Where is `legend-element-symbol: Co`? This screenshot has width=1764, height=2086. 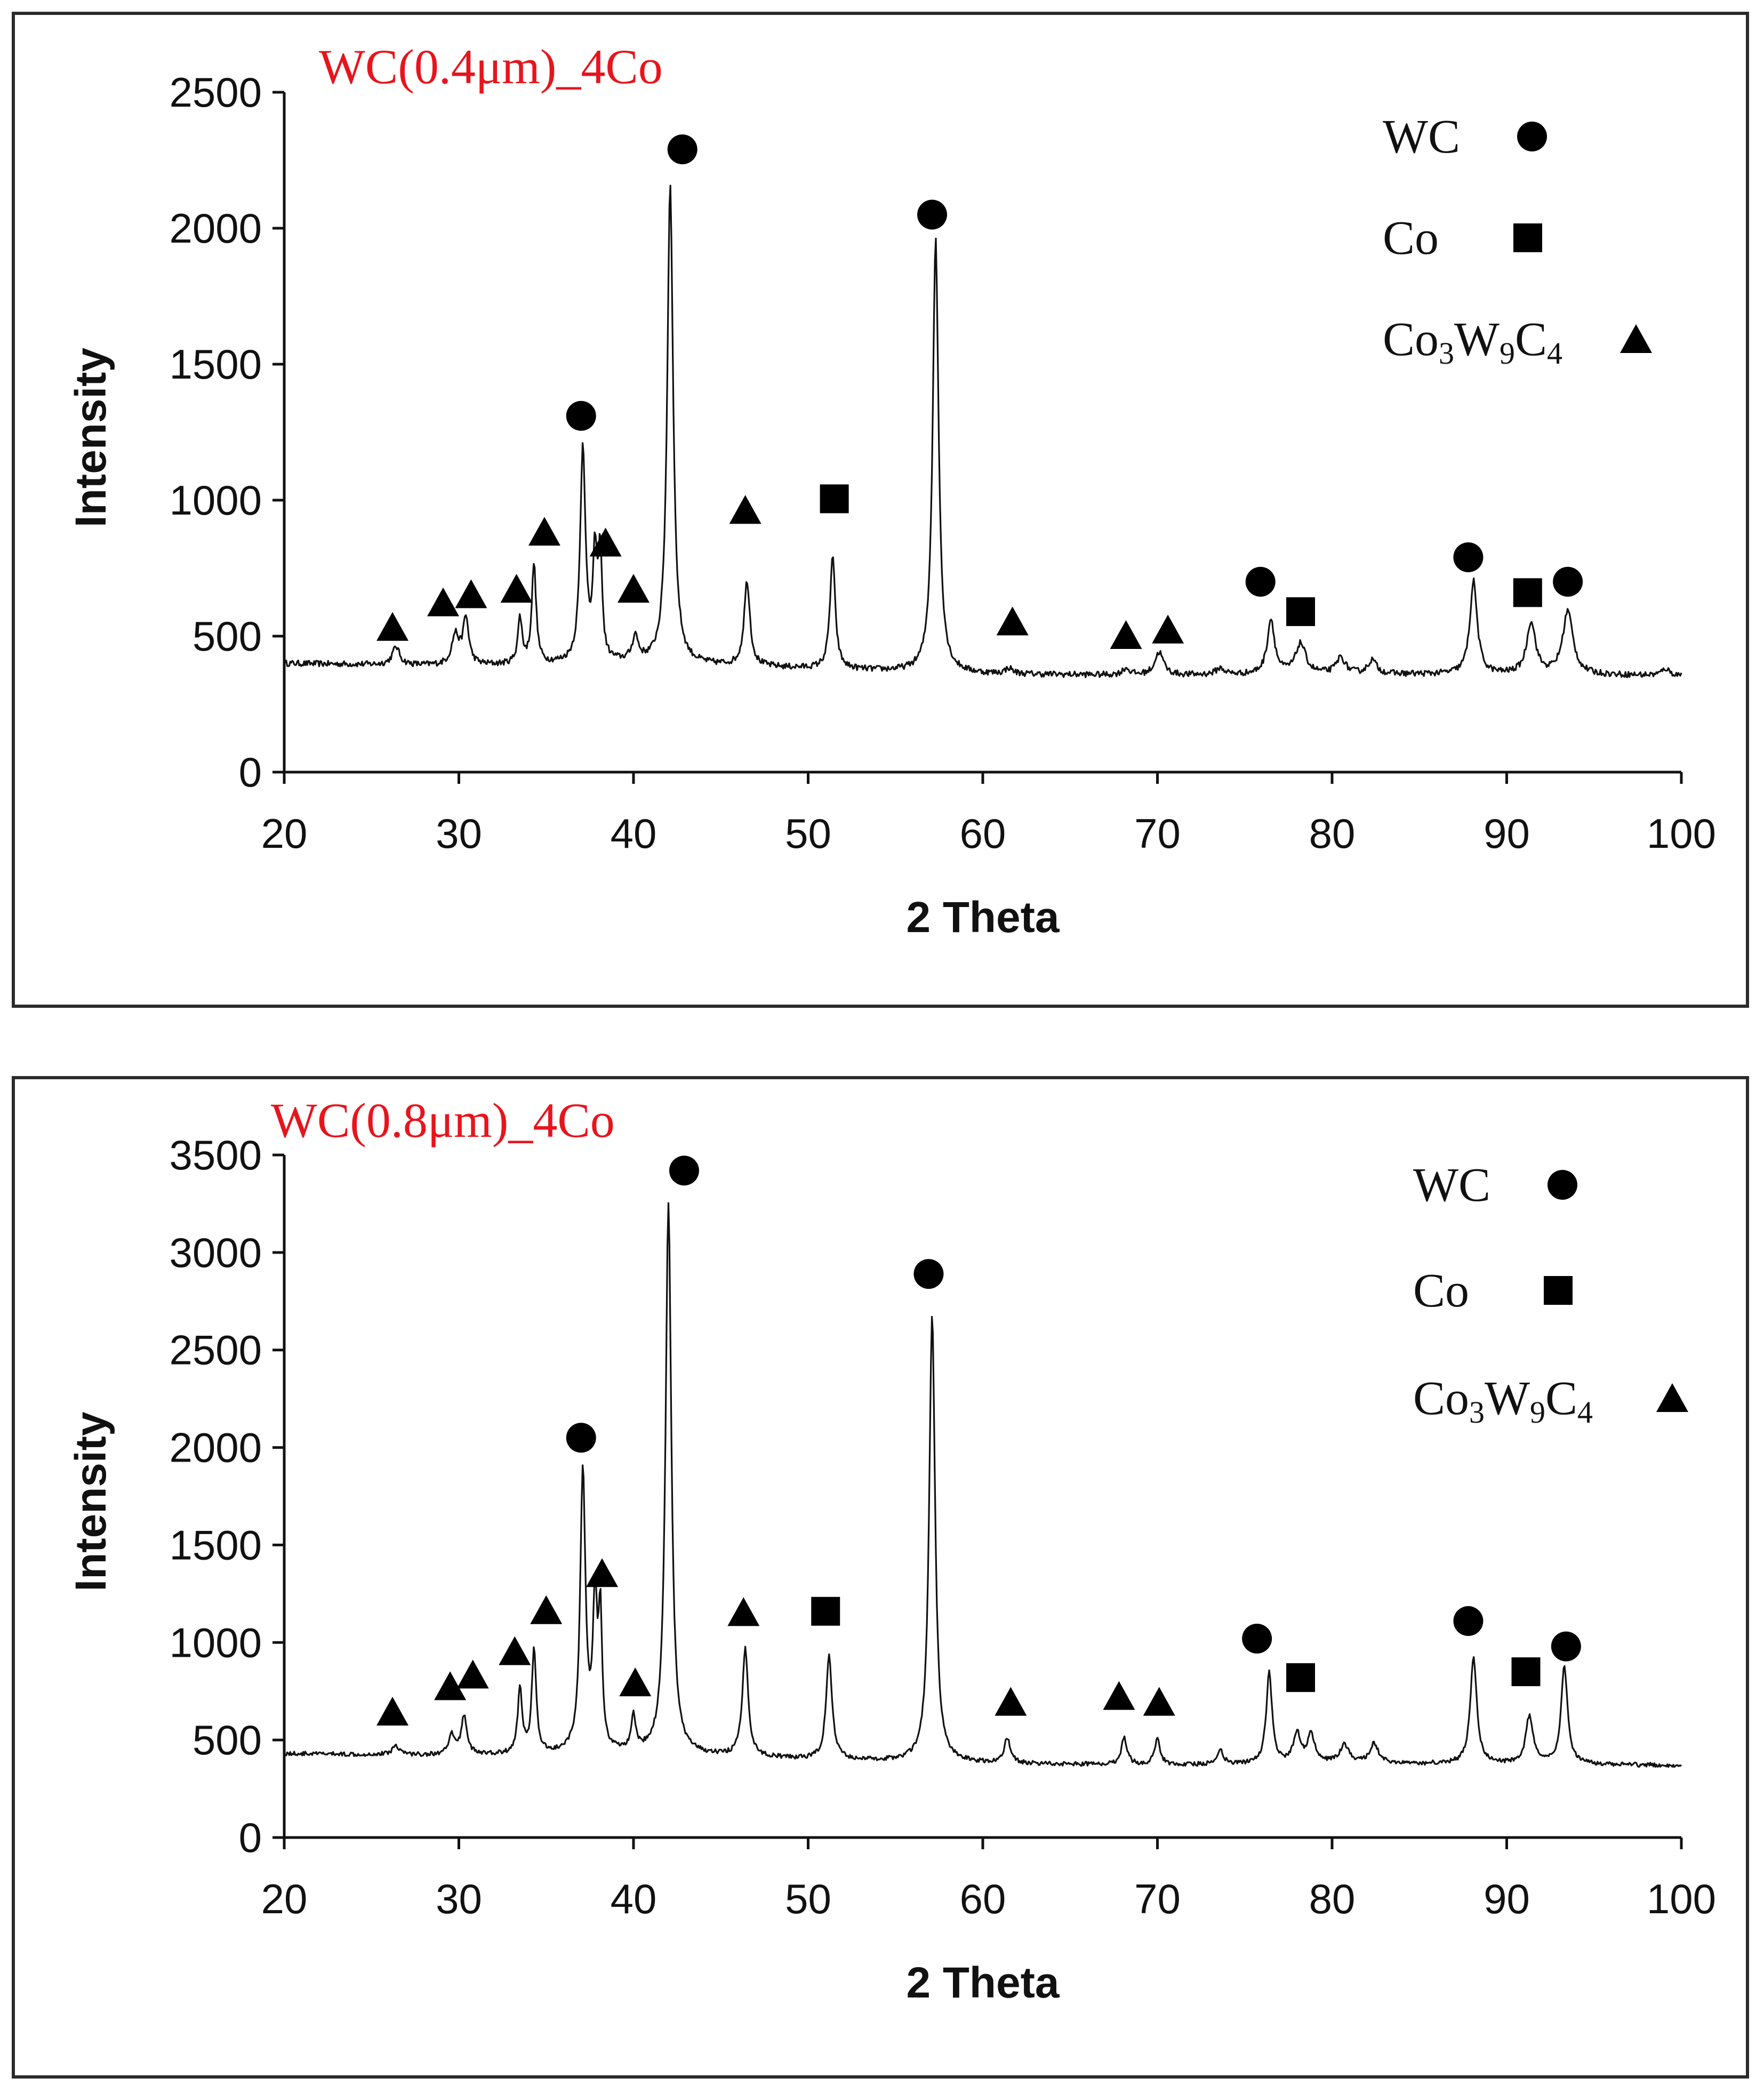
legend-element-symbol: Co is located at coordinates (1411, 339).